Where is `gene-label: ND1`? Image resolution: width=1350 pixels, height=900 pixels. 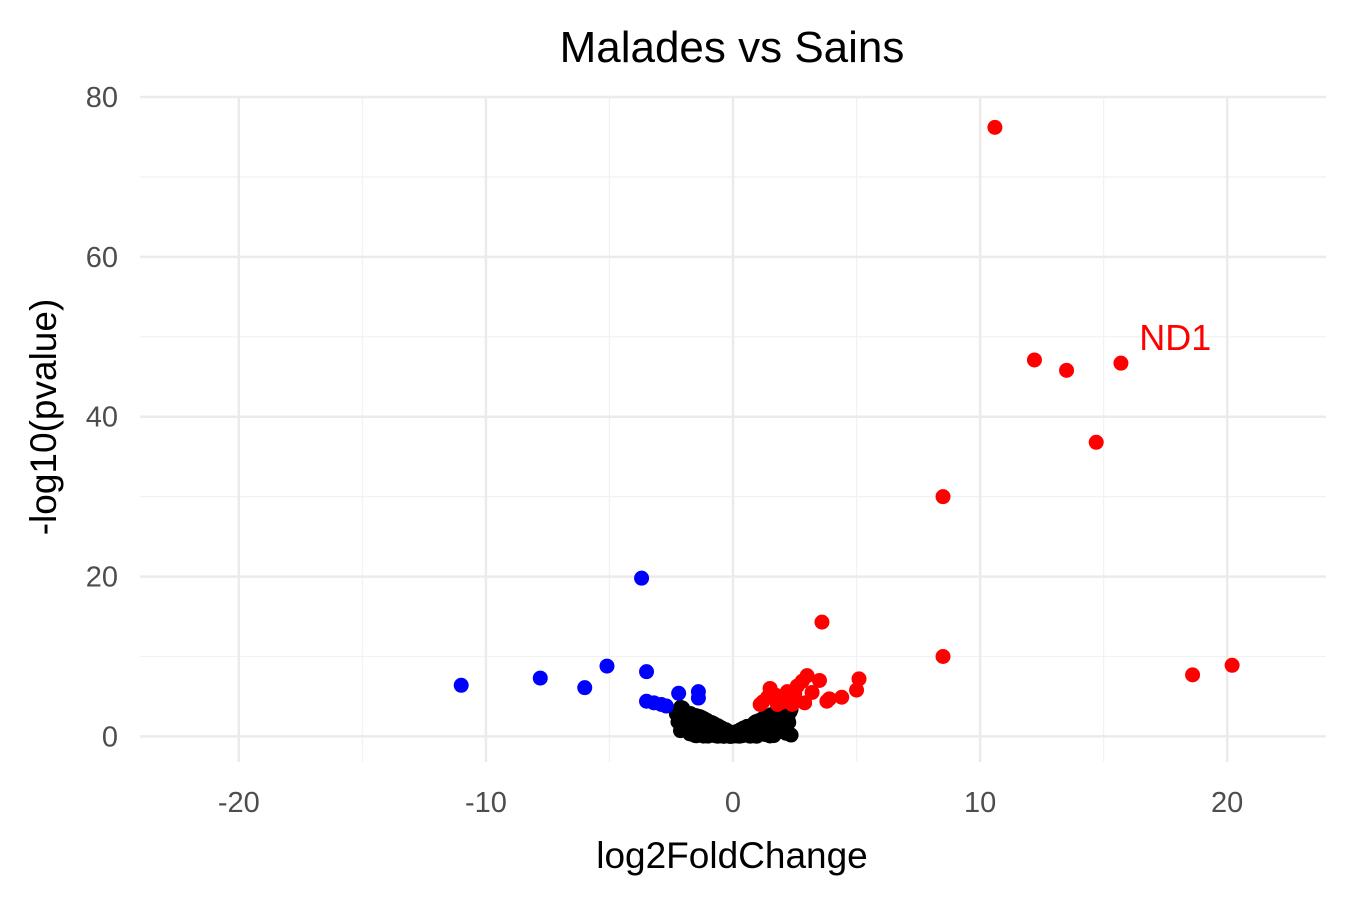
gene-label: ND1 is located at coordinates (1175, 337).